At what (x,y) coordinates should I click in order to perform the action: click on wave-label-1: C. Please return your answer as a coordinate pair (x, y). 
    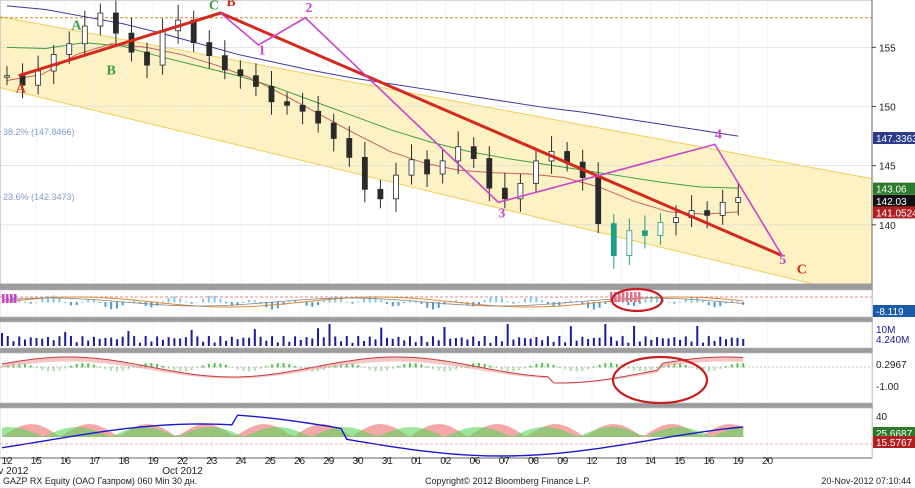
    Looking at the image, I should click on (214, 6).